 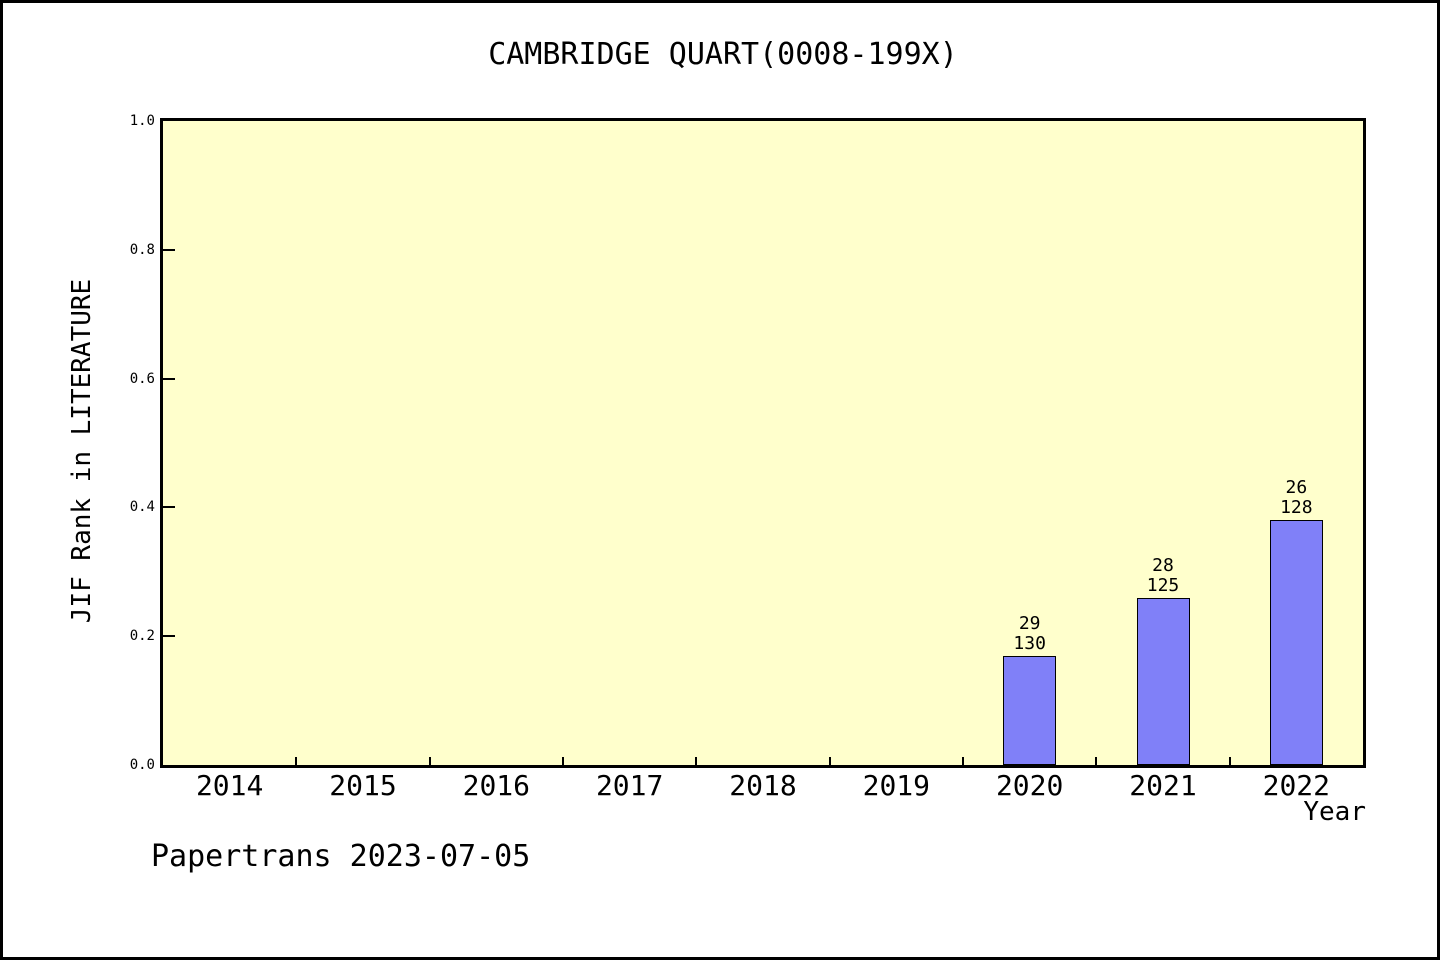 What do you see at coordinates (1029, 623) in the screenshot?
I see `bar-value-line: 29` at bounding box center [1029, 623].